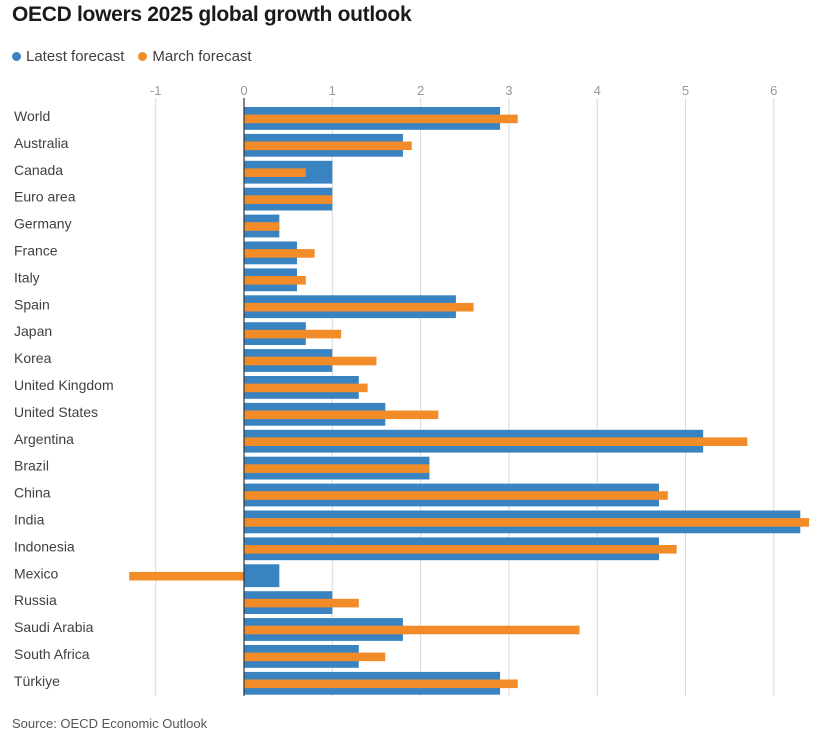 The width and height of the screenshot is (818, 737). Describe the element at coordinates (508, 90) in the screenshot. I see `x-tick-label: 3` at that location.